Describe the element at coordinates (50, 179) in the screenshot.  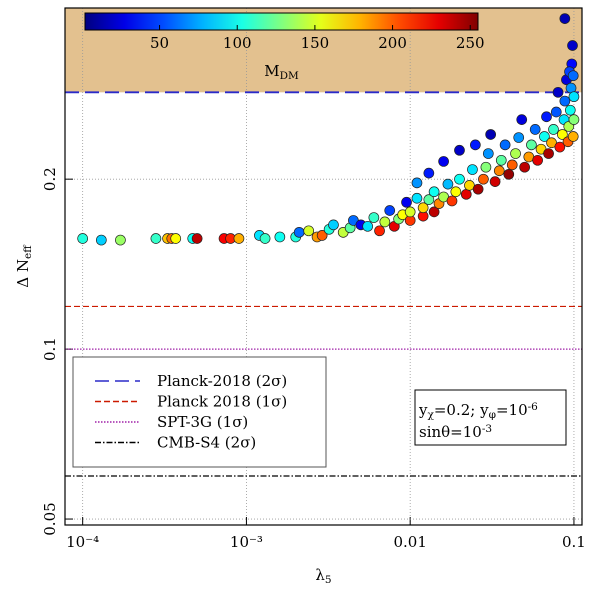
I see `y-tick-label: 0.2` at that location.